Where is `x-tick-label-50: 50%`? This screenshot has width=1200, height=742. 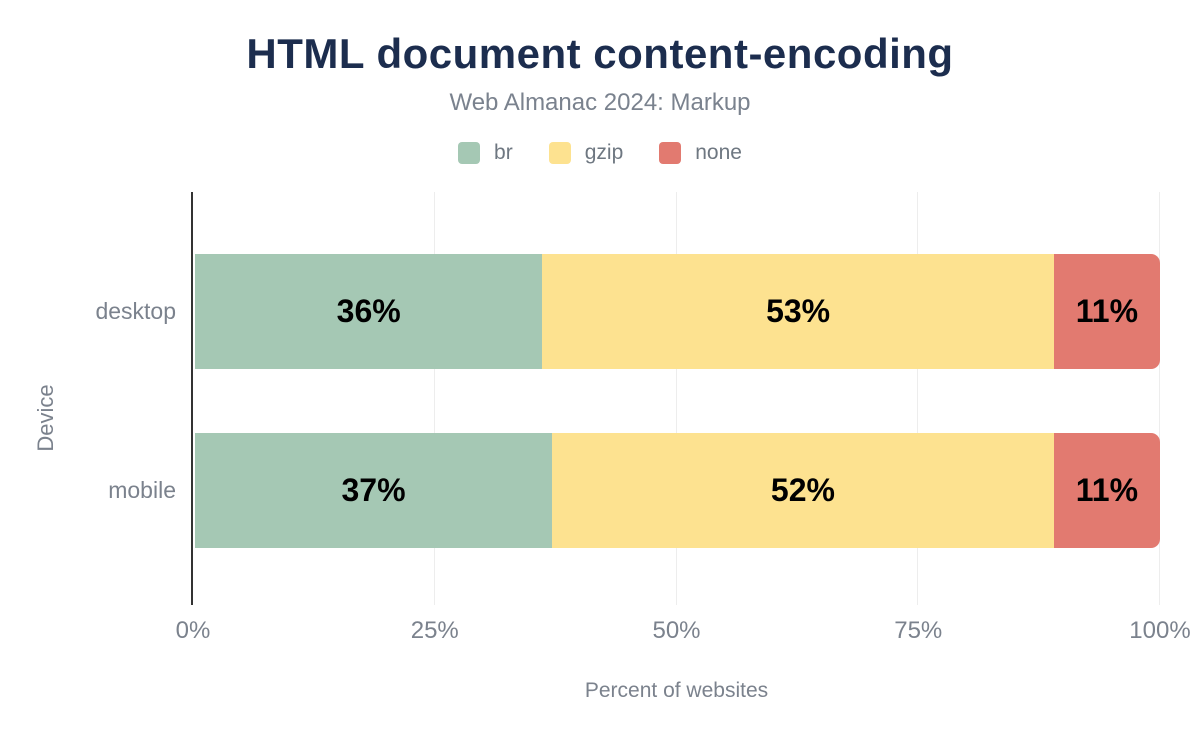 x-tick-label-50: 50% is located at coordinates (676, 630).